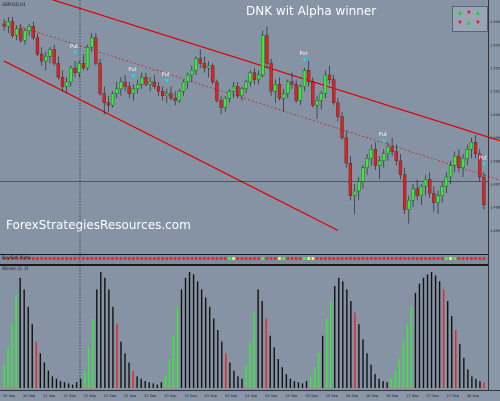 This screenshot has height=401, width=500. What do you see at coordinates (231, 396) in the screenshot?
I see `time-tick-label: 24 Sep` at bounding box center [231, 396].